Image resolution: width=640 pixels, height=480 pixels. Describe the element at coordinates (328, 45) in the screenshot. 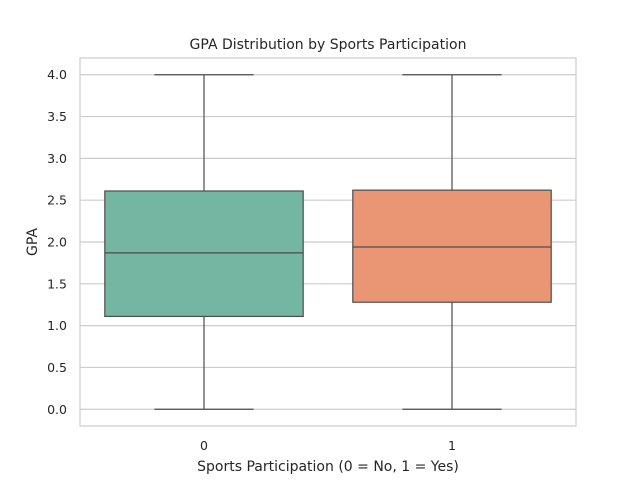

I see `chart-title: GPA Distribution by Sports Participation` at that location.